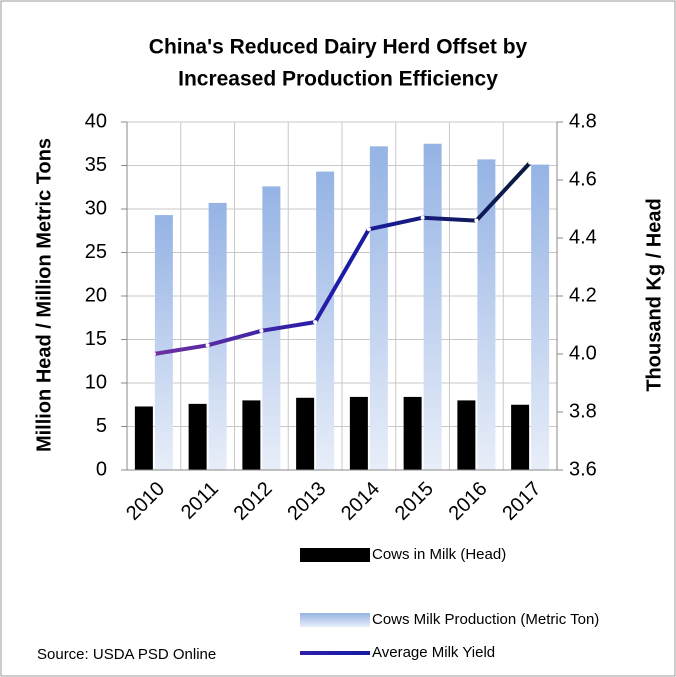 This screenshot has width=676, height=677. I want to click on y2-tick-label: 4.2, so click(583, 295).